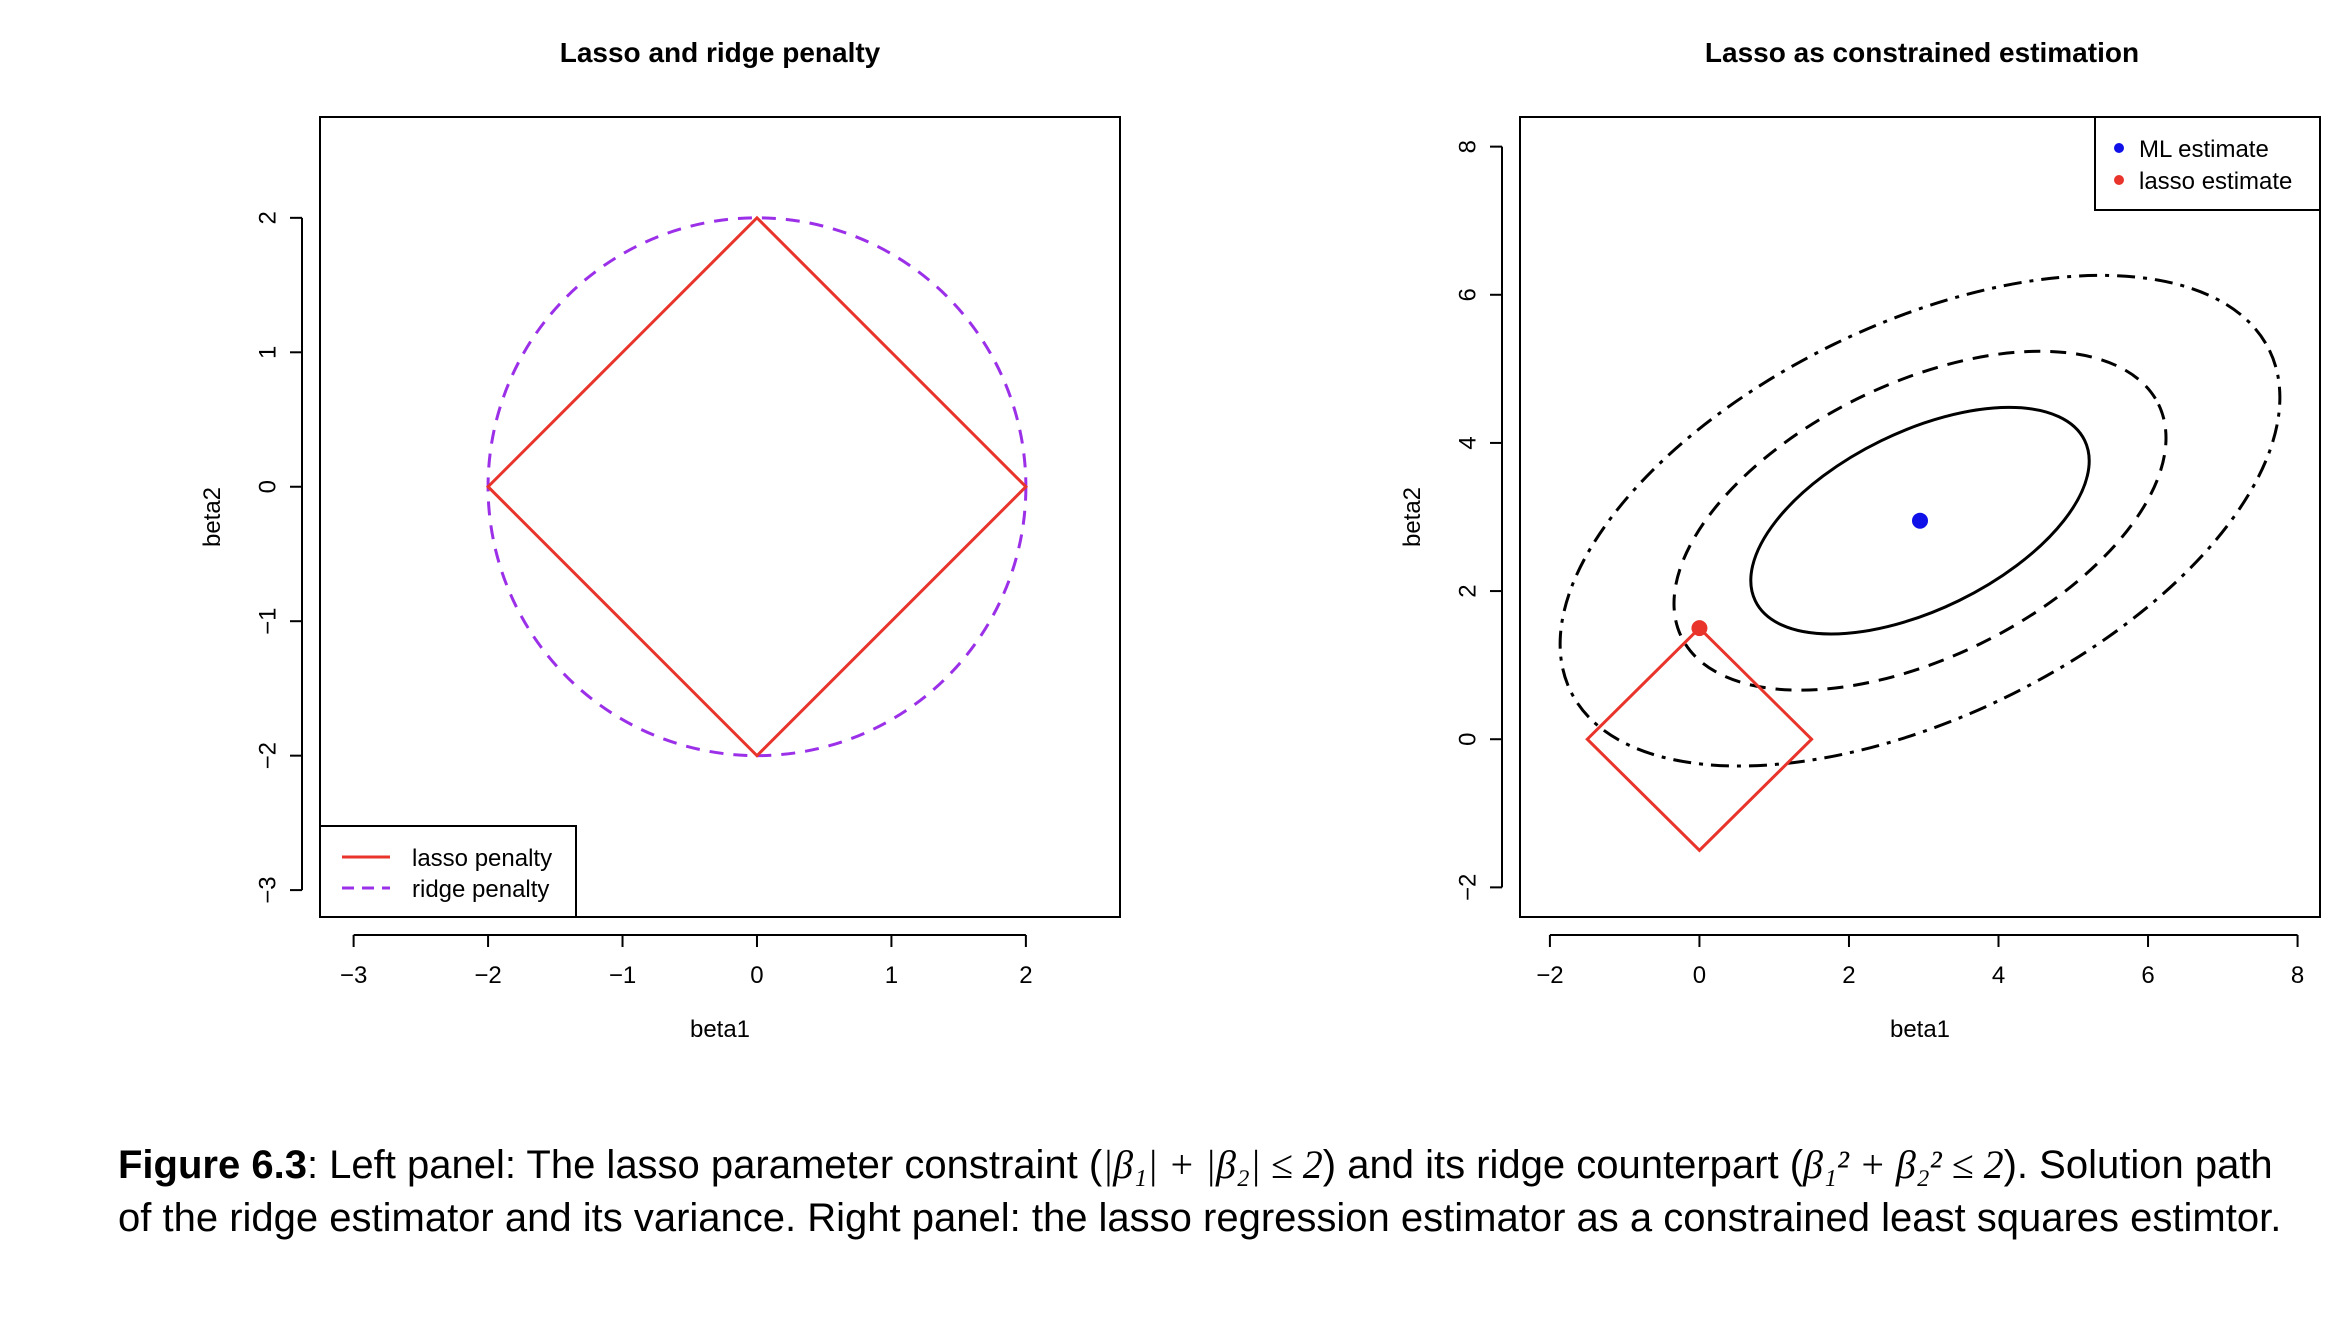 The width and height of the screenshot is (2330, 1331). I want to click on right-y-axis: −2 0 2 4 6 8, so click(1479, 520).